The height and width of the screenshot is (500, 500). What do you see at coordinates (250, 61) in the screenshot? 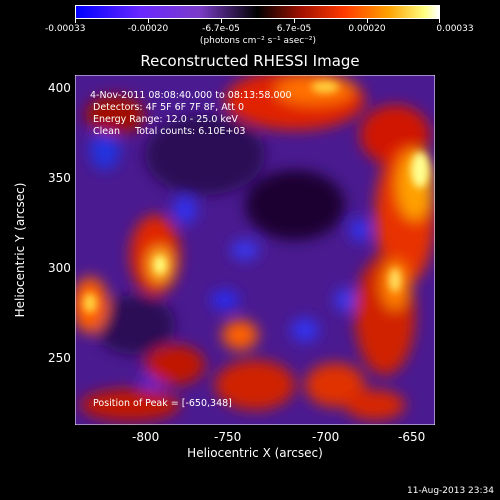
I see `plot-title: Reconstructed RHESSI Image` at bounding box center [250, 61].